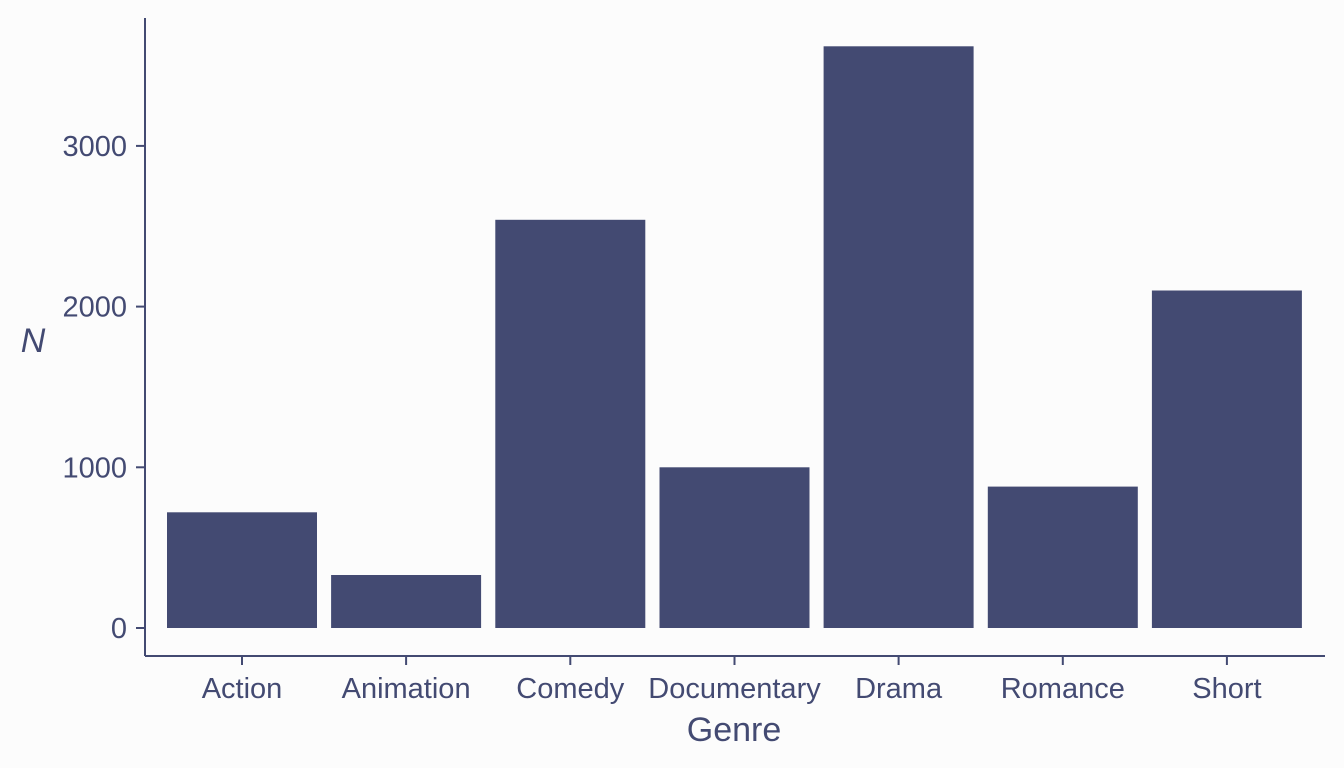 The width and height of the screenshot is (1344, 768). What do you see at coordinates (1226, 689) in the screenshot?
I see `x-tick-label: Short` at bounding box center [1226, 689].